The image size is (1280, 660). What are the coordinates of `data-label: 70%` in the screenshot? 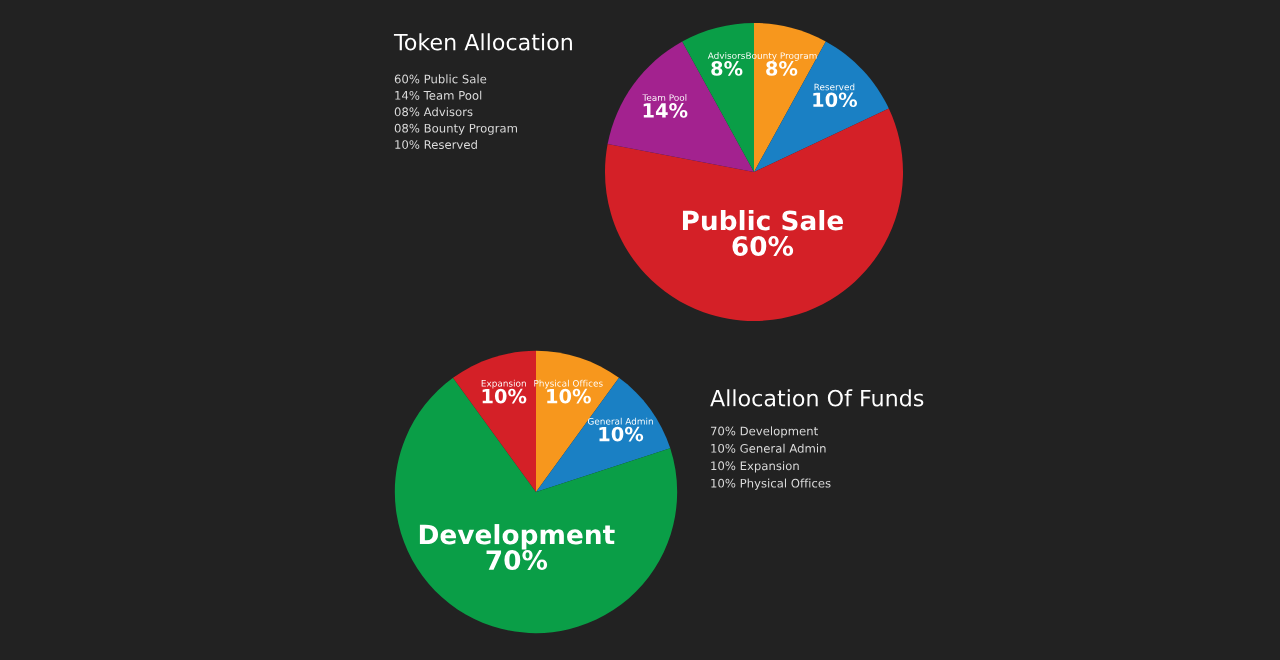 It's located at (517, 560).